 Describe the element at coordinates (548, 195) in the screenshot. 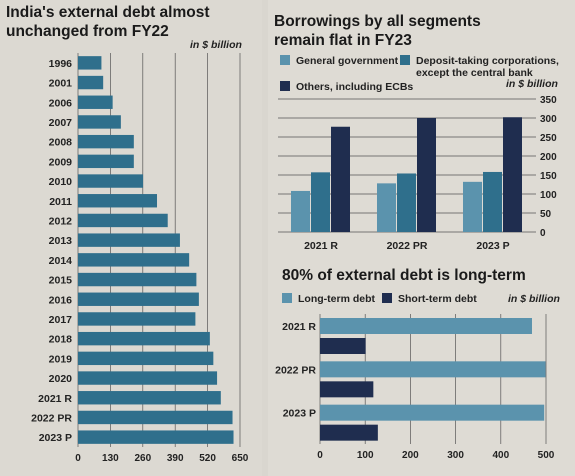

I see `y-tick-label: 100` at that location.